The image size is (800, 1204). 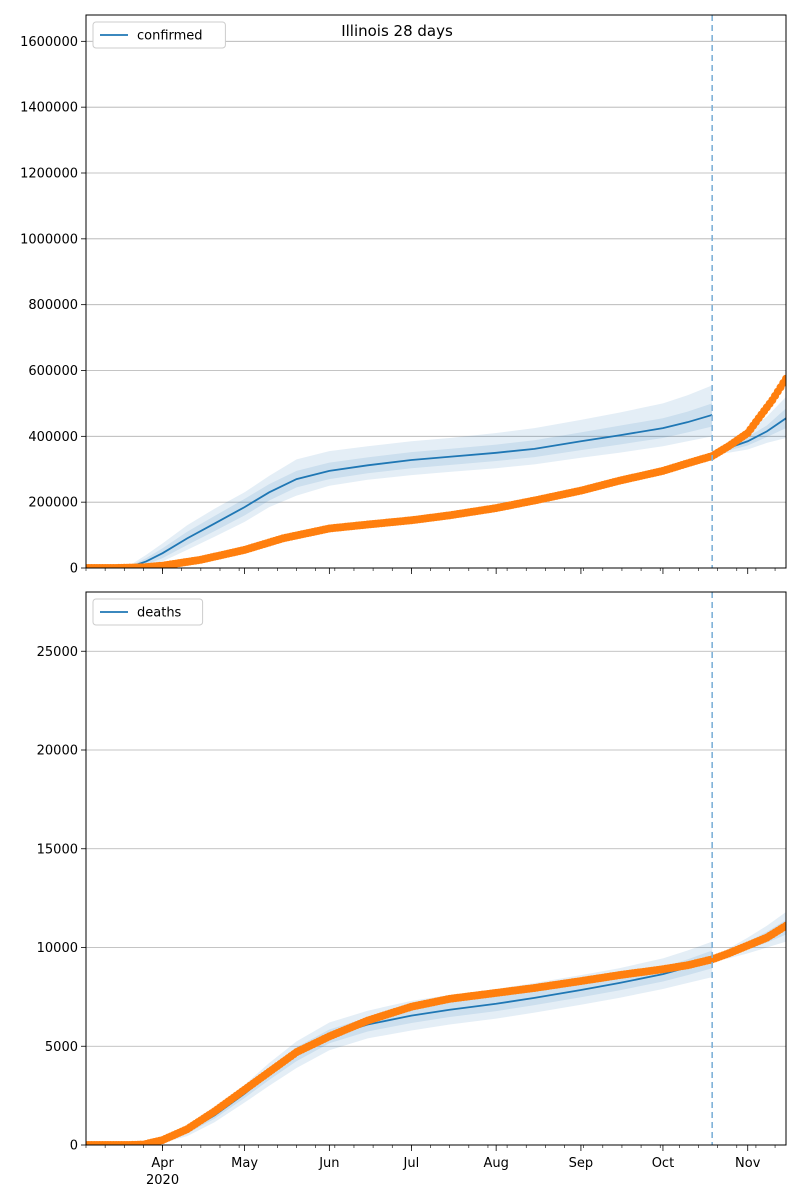 I want to click on x-year-label: 2020, so click(x=162, y=1180).